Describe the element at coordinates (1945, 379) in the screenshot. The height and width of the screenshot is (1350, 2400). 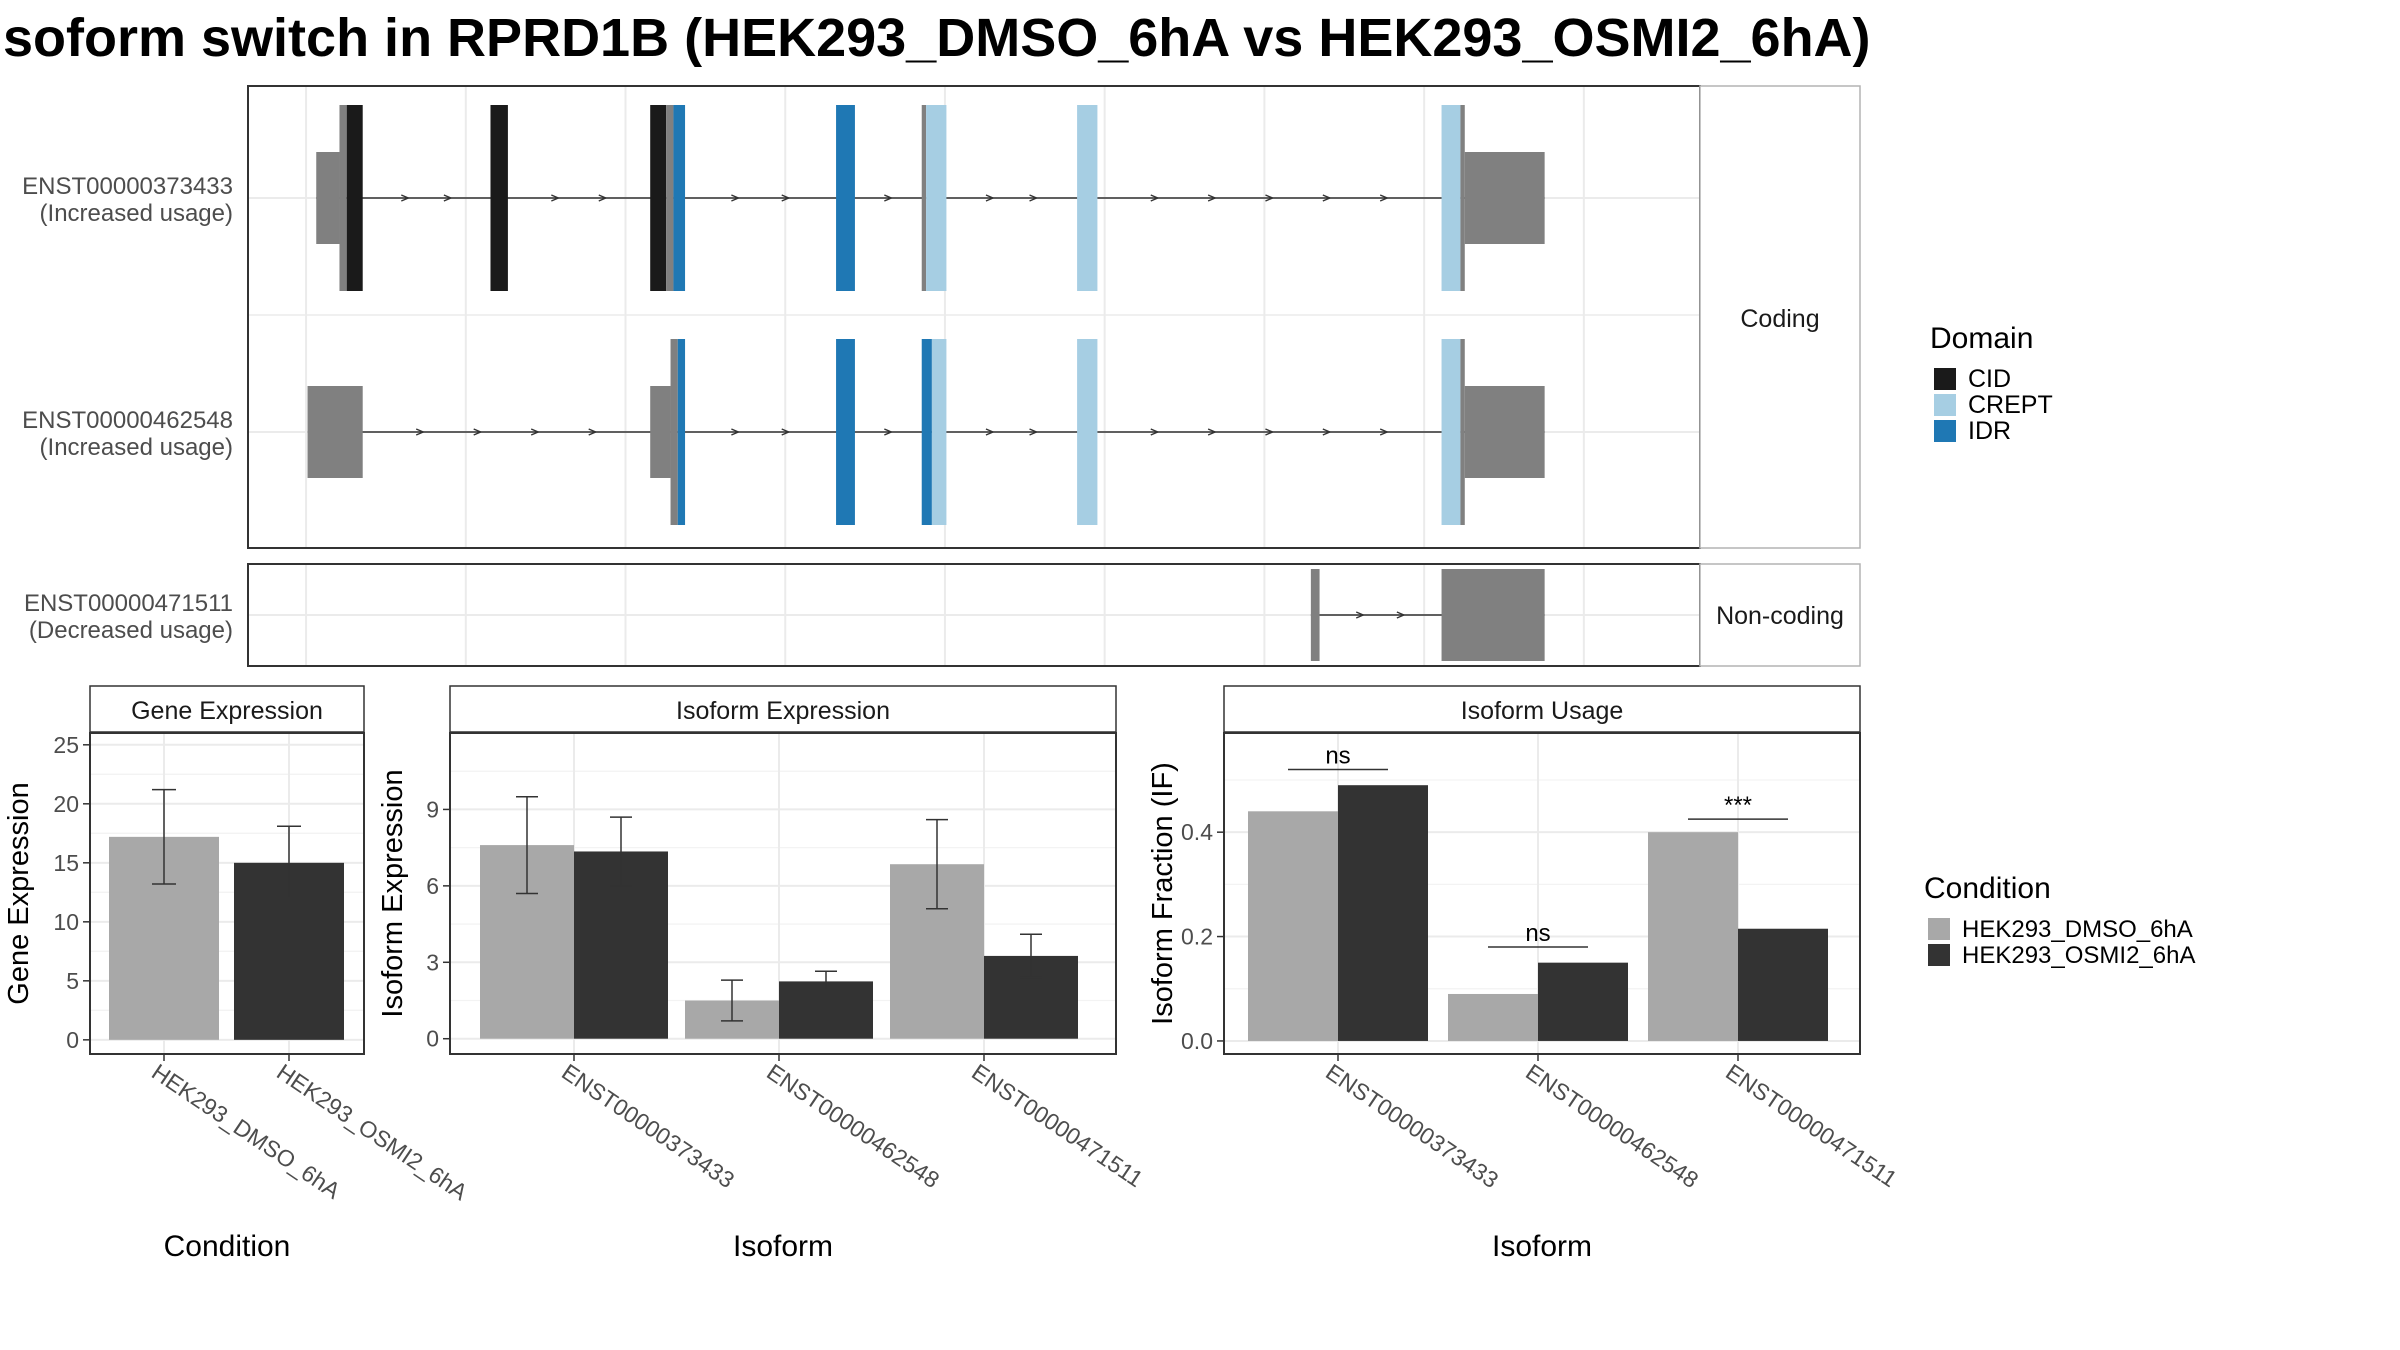
I see `domain-legend-key-cid` at that location.